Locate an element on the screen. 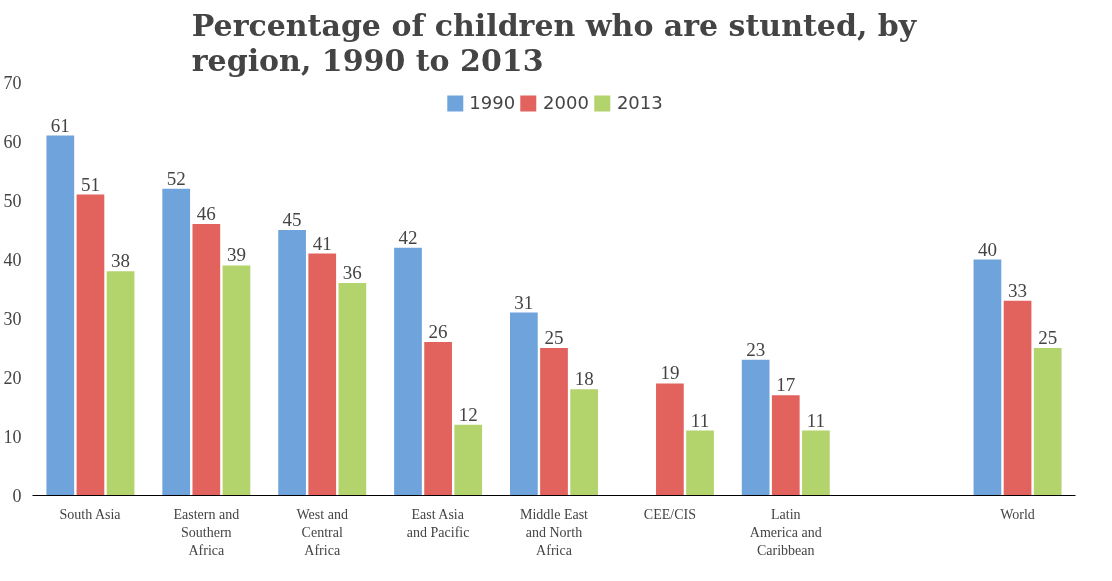 The height and width of the screenshot is (581, 1112). y-tick-label: 0 is located at coordinates (17, 496).